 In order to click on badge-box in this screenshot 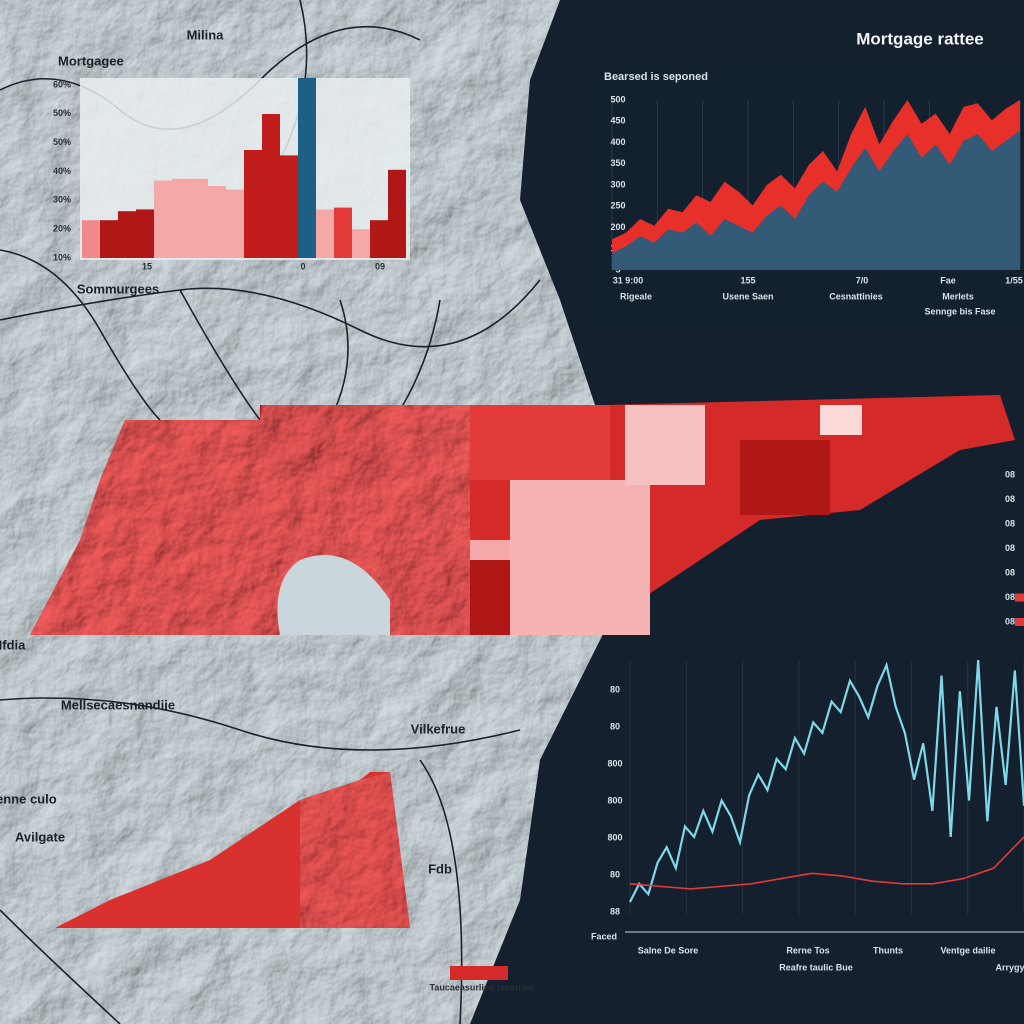, I will do `click(479, 973)`.